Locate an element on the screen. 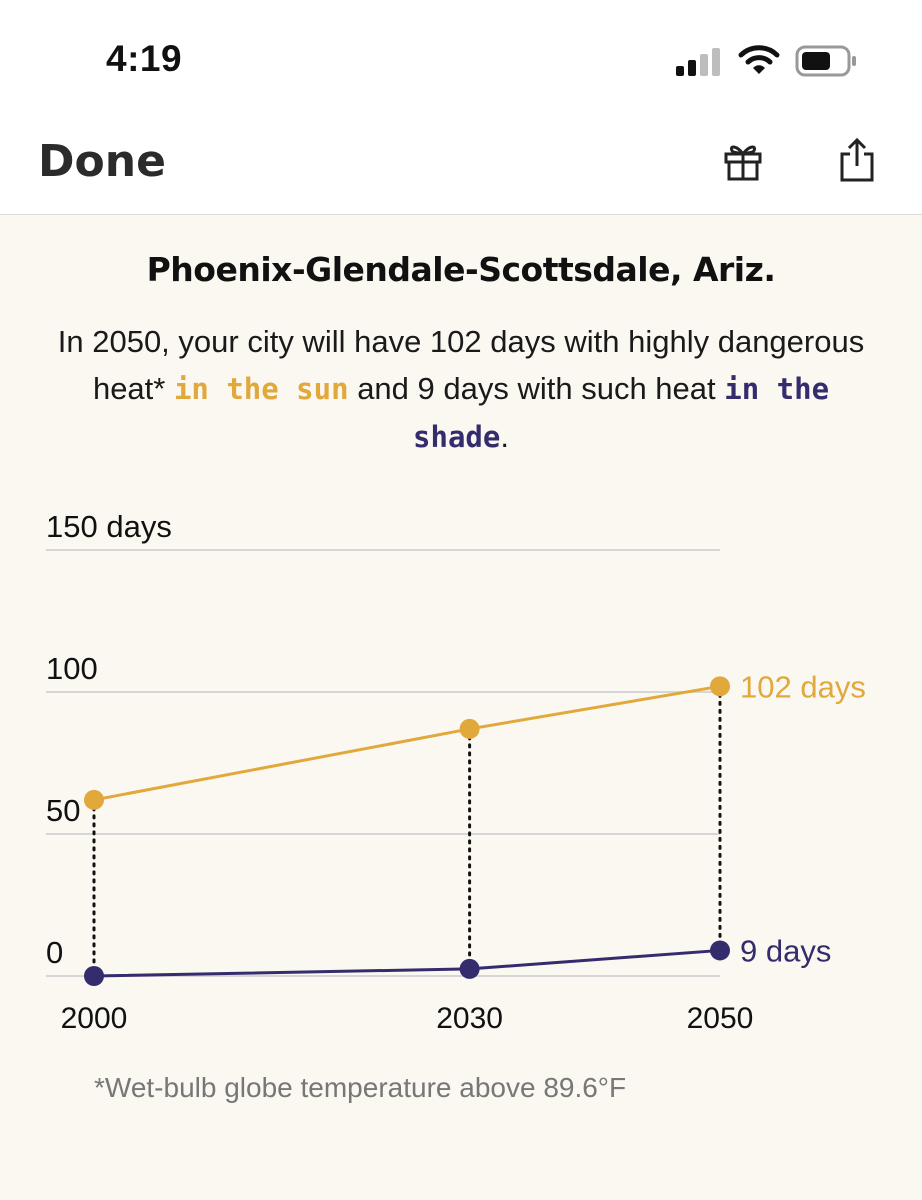 The image size is (922, 1200). x-tick-label: 2000 is located at coordinates (94, 1018).